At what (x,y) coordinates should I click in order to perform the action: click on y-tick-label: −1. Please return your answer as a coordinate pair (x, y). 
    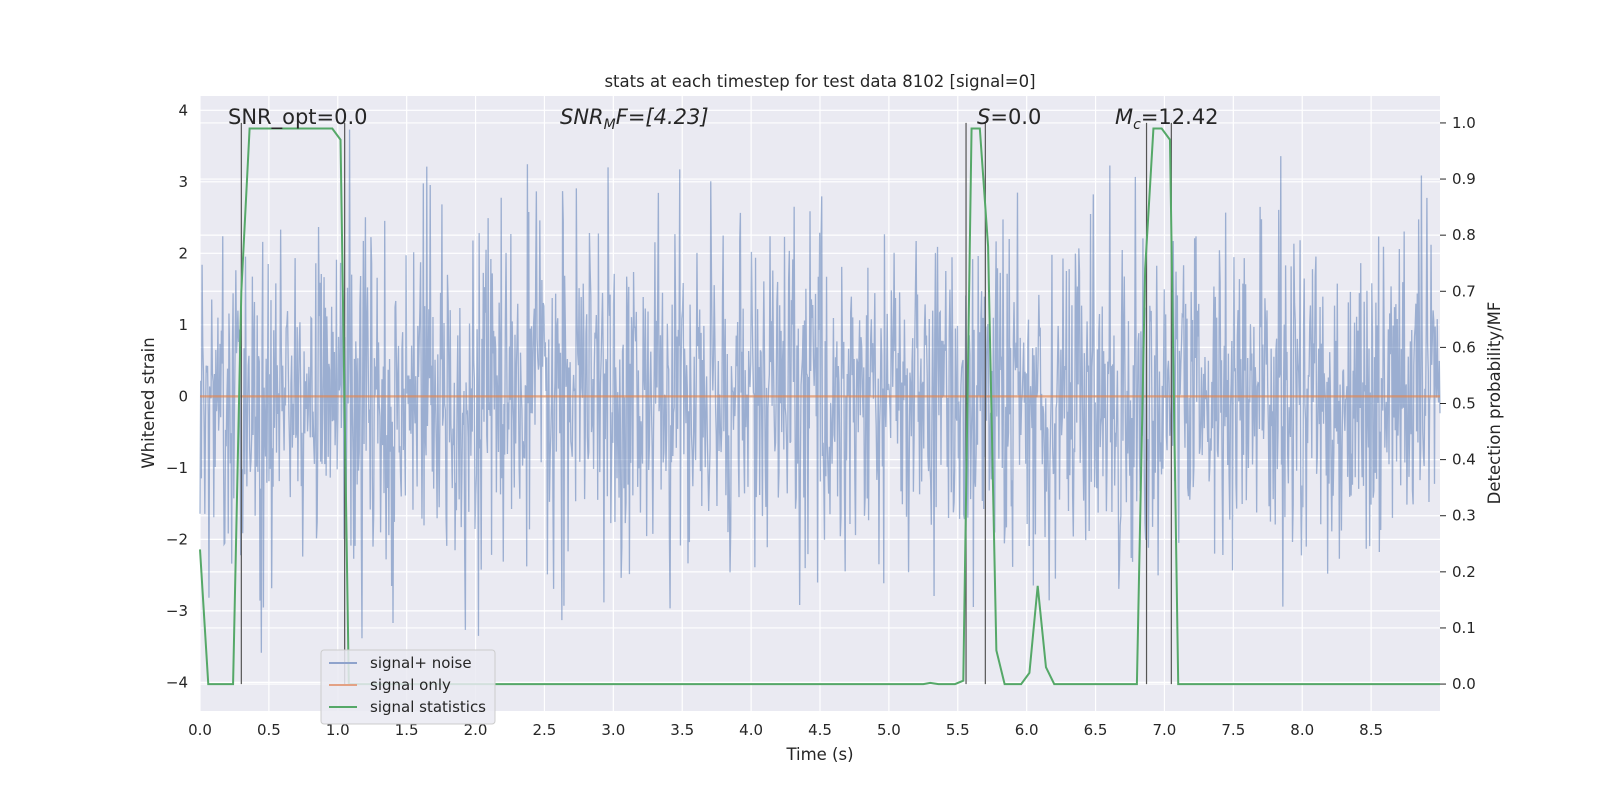
    Looking at the image, I should click on (177, 468).